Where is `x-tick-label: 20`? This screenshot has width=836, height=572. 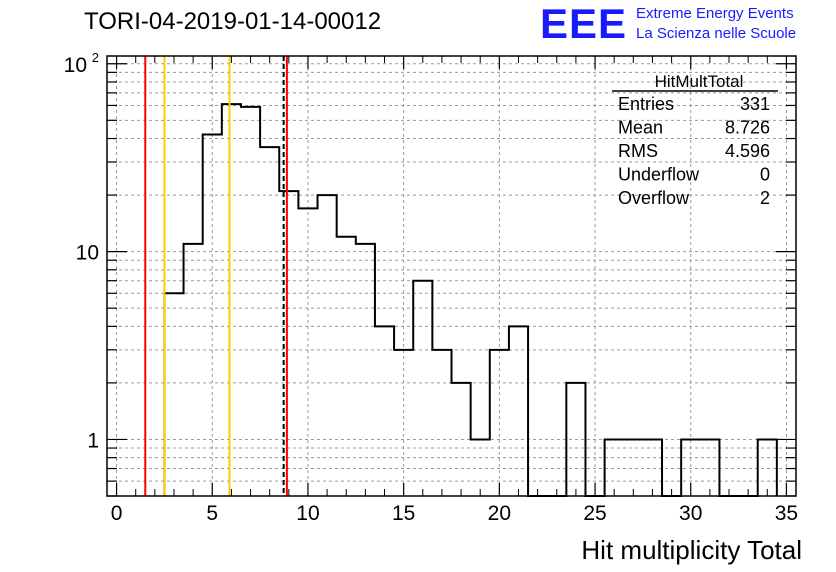 x-tick-label: 20 is located at coordinates (499, 513).